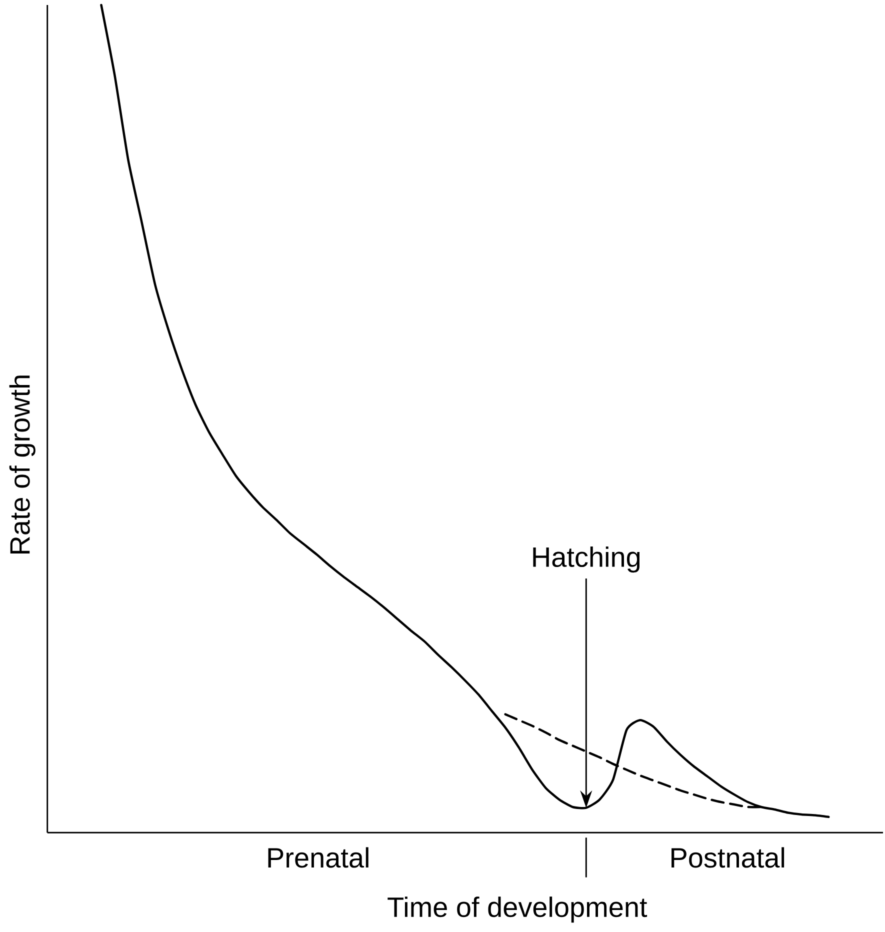 The image size is (885, 932). Describe the element at coordinates (318, 857) in the screenshot. I see `text: Prenatal` at that location.